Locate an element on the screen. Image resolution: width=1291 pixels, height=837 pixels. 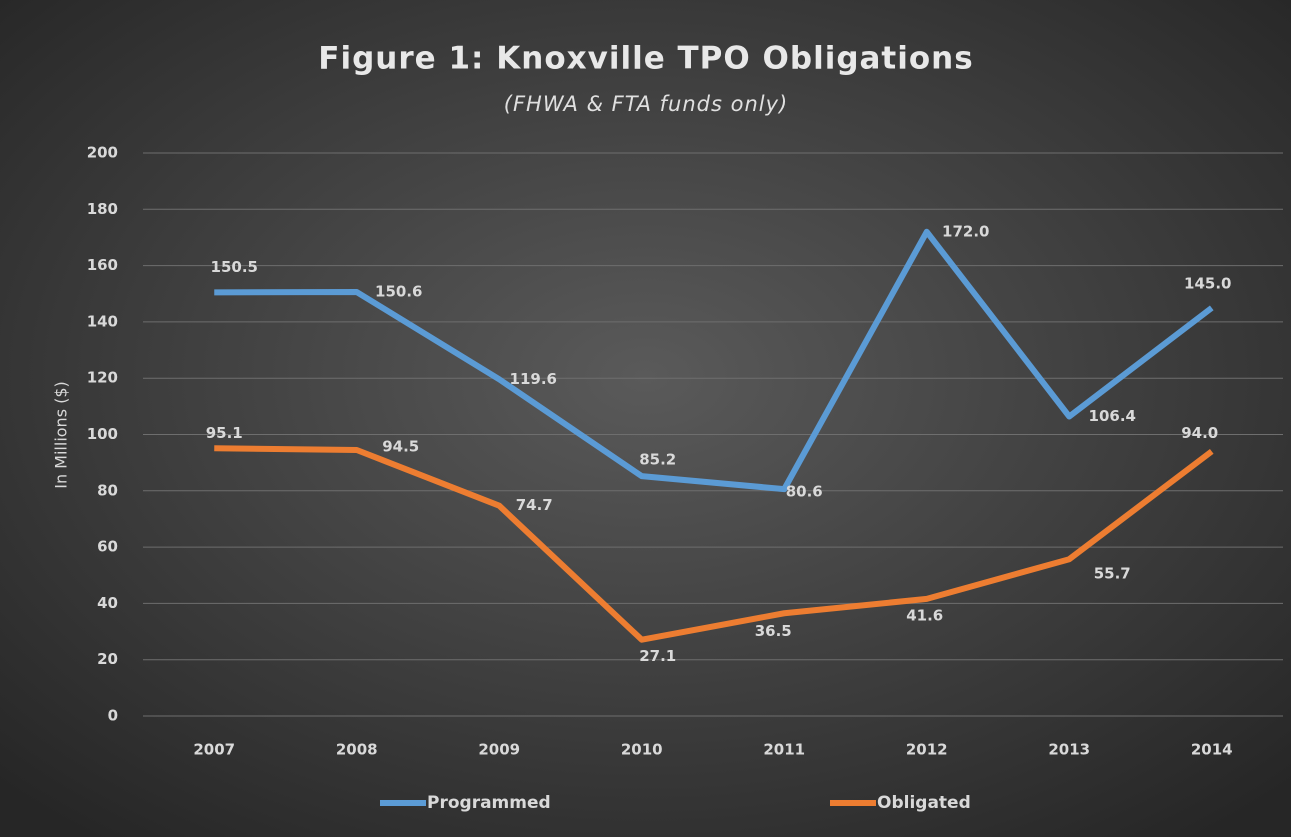
data-label: 27.1 is located at coordinates (657, 656).